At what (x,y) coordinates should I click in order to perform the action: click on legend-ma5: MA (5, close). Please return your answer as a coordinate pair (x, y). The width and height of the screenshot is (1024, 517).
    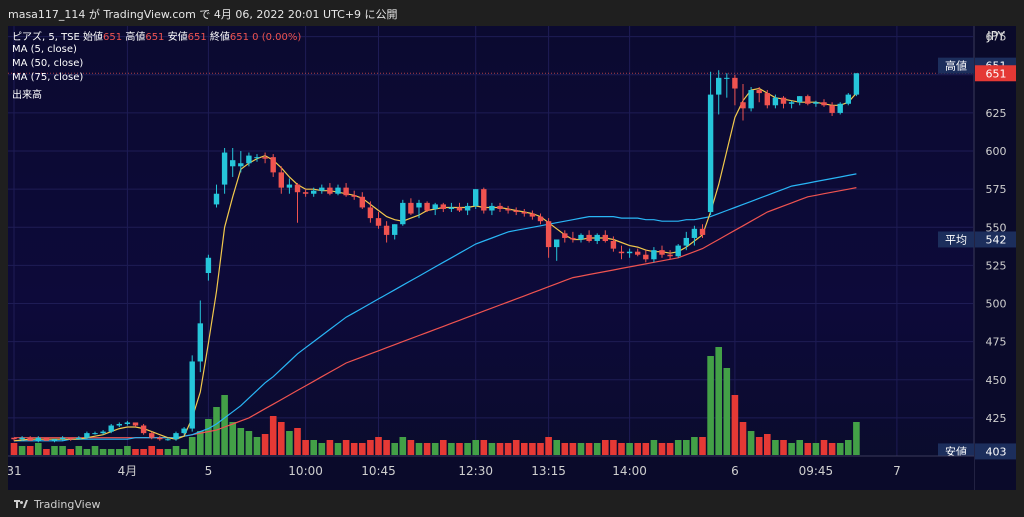
    Looking at the image, I should click on (44, 49).